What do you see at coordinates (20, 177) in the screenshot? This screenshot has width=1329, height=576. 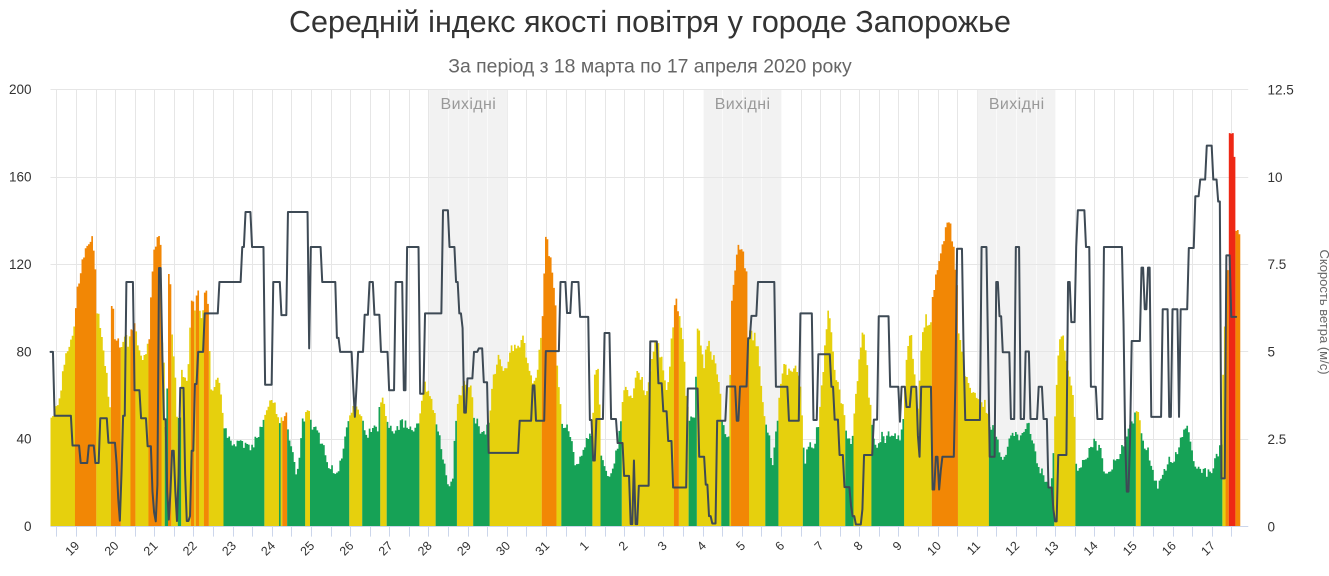 I see `svg-text: 160` at bounding box center [20, 177].